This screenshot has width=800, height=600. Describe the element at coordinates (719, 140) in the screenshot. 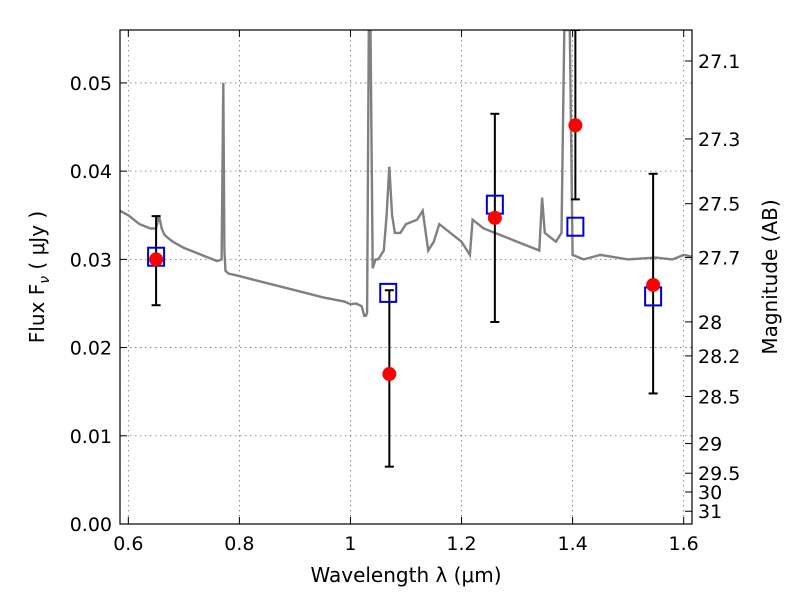

I see `y2-tick-label: 27.3` at that location.